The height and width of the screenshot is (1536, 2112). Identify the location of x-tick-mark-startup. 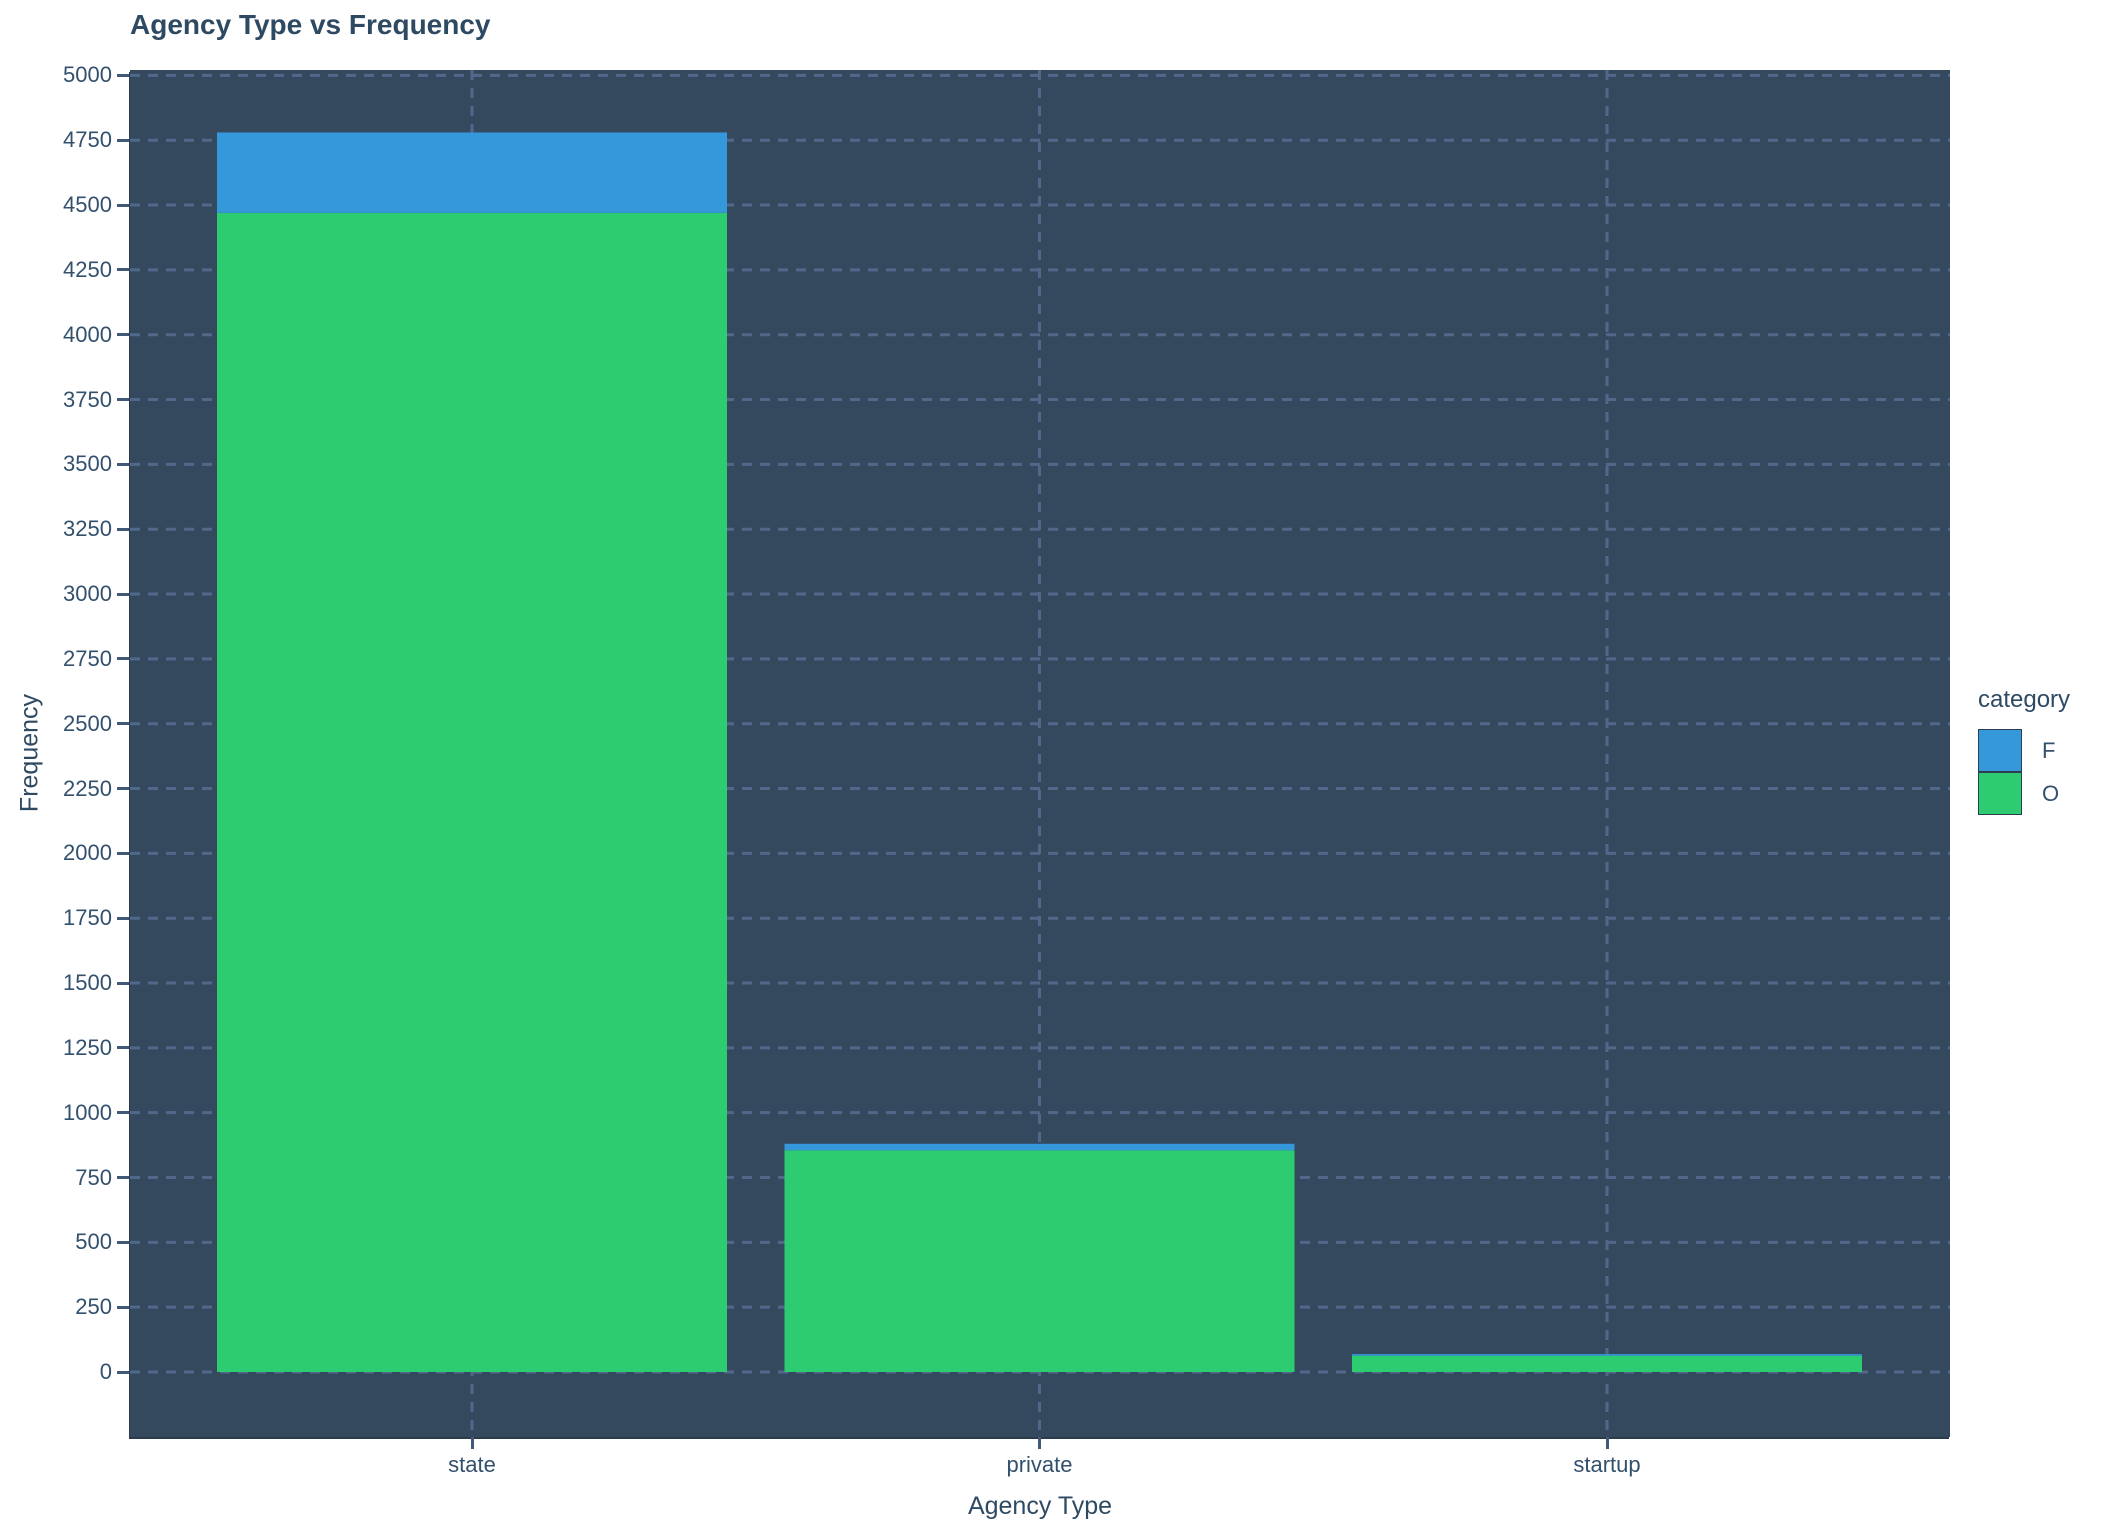
(1607, 1443).